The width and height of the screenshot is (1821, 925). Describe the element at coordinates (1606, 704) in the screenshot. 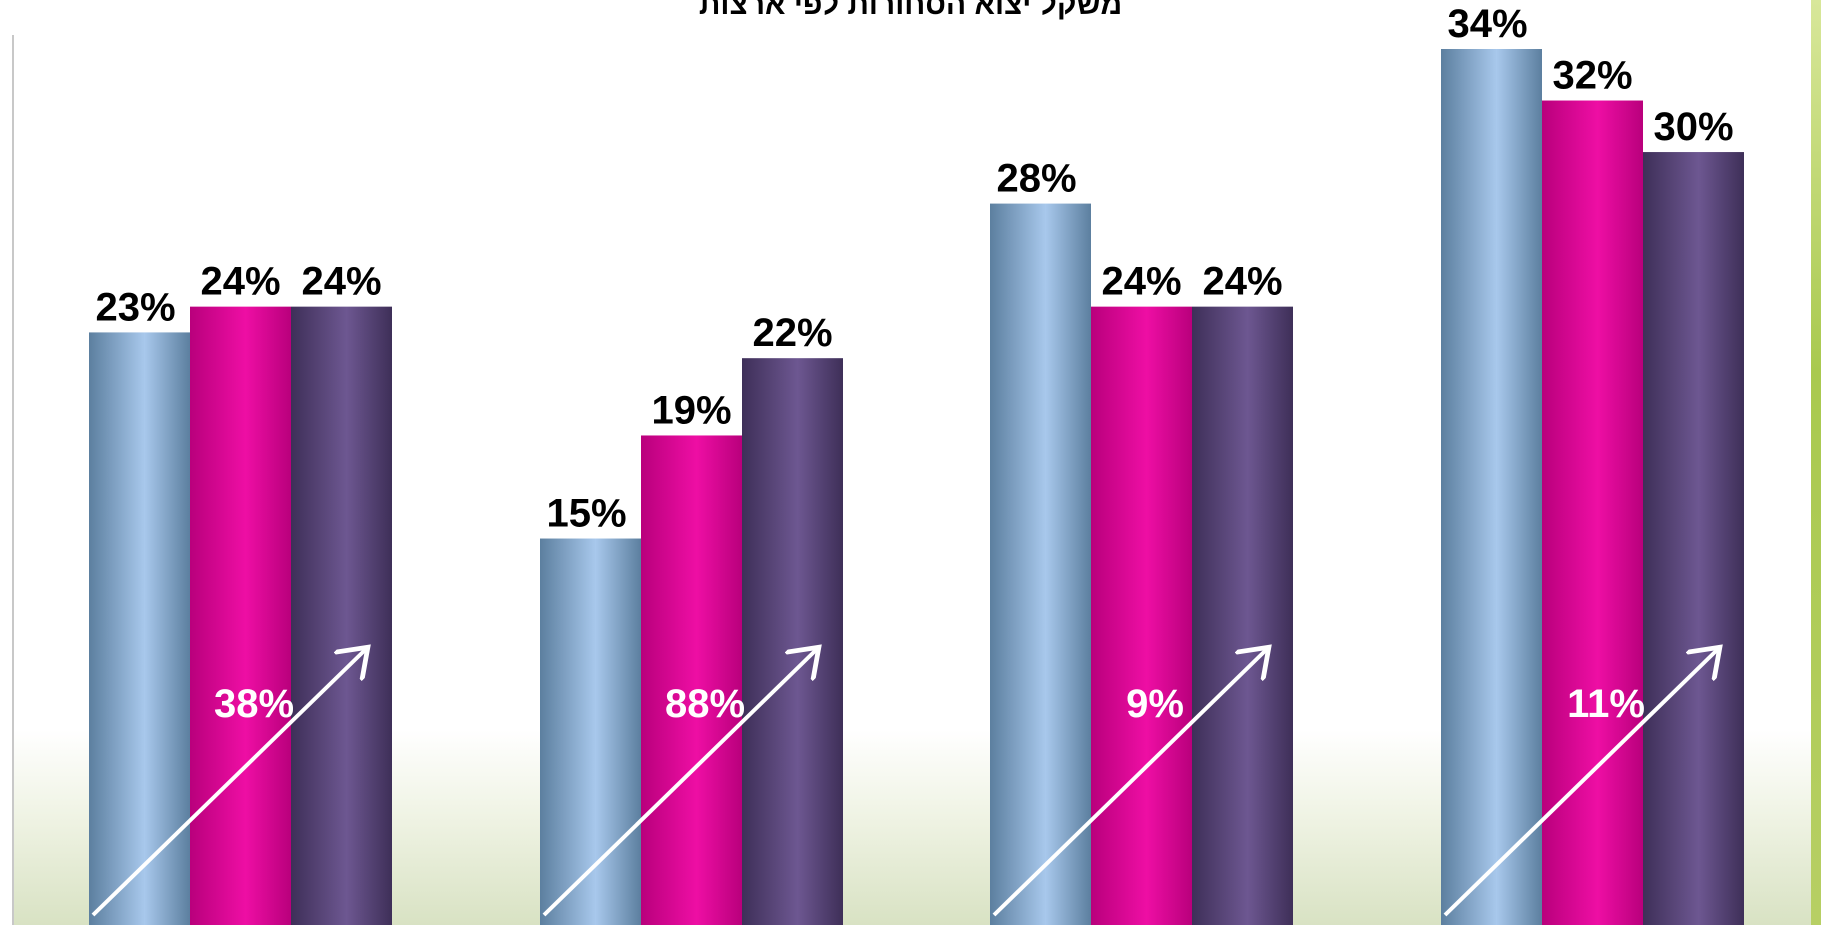

I see `growth-label-group4: 11%` at that location.